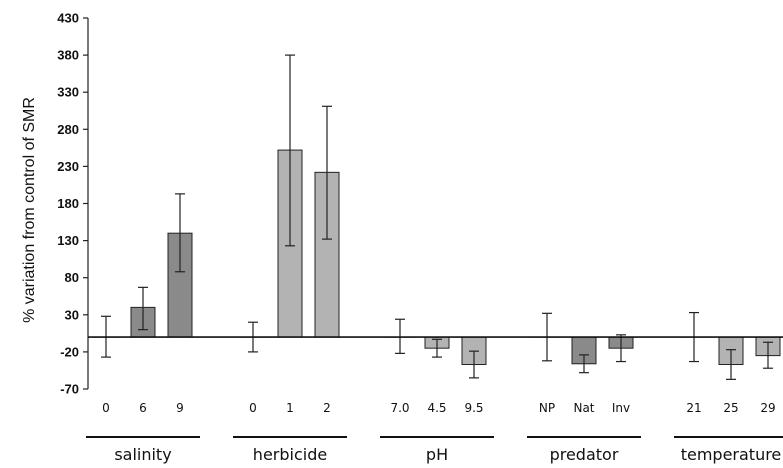 Image resolution: width=783 pixels, height=468 pixels. What do you see at coordinates (142, 454) in the screenshot?
I see `group-label-salinity: salinity` at bounding box center [142, 454].